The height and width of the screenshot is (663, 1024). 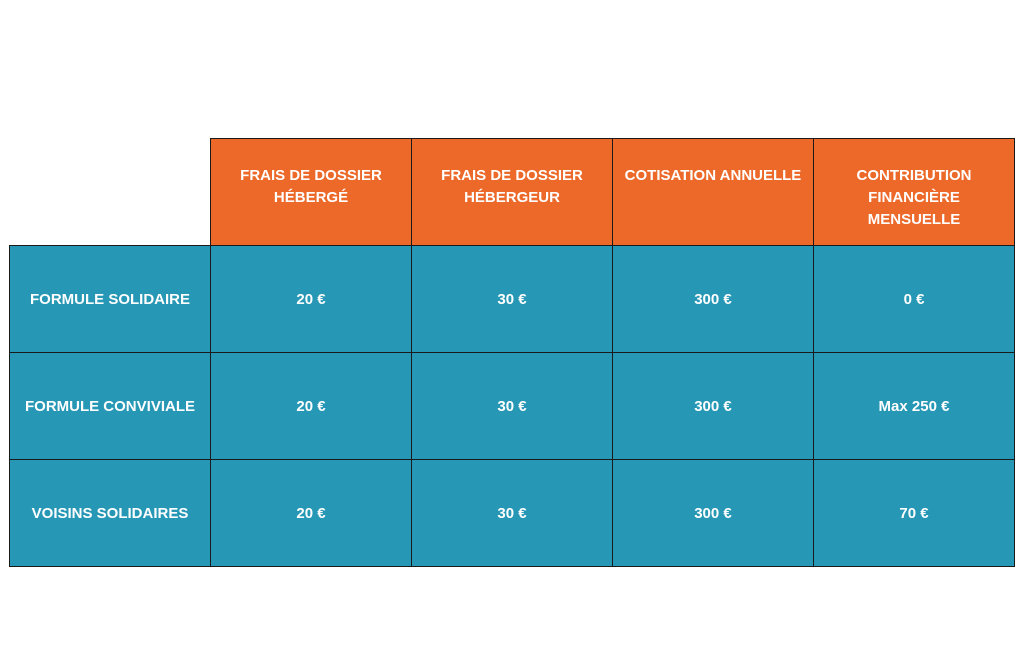 I want to click on header-label: FRAIS DE DOSSIER HÉBERGEUR, so click(x=512, y=186).